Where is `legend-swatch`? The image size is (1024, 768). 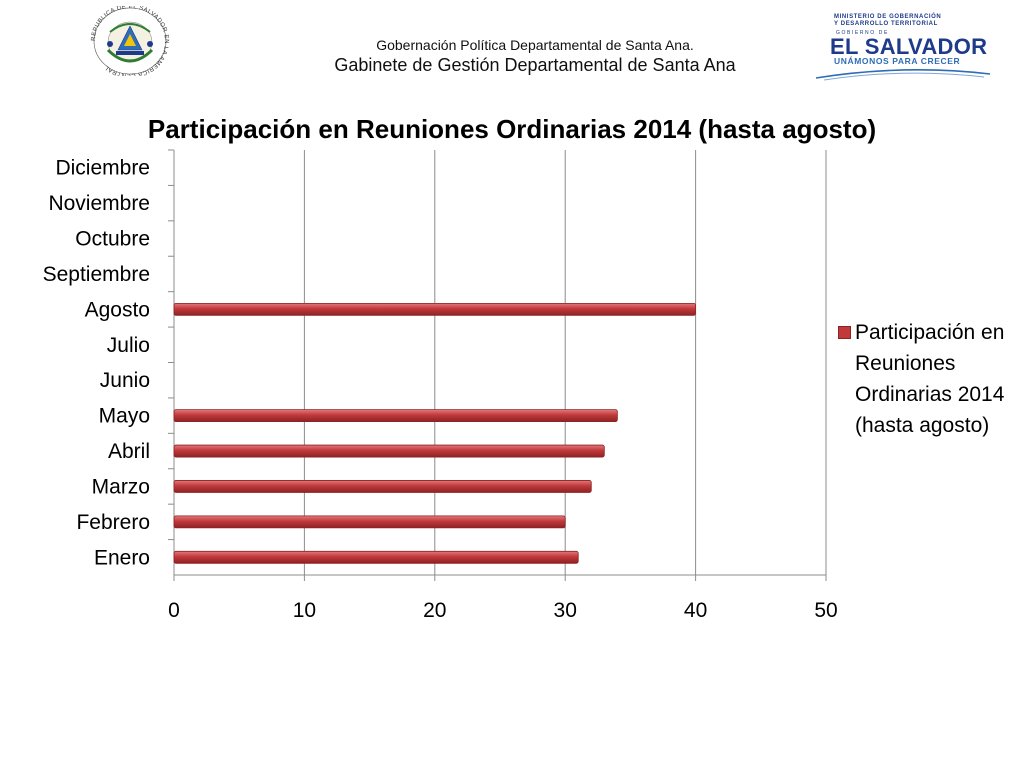 legend-swatch is located at coordinates (844, 332).